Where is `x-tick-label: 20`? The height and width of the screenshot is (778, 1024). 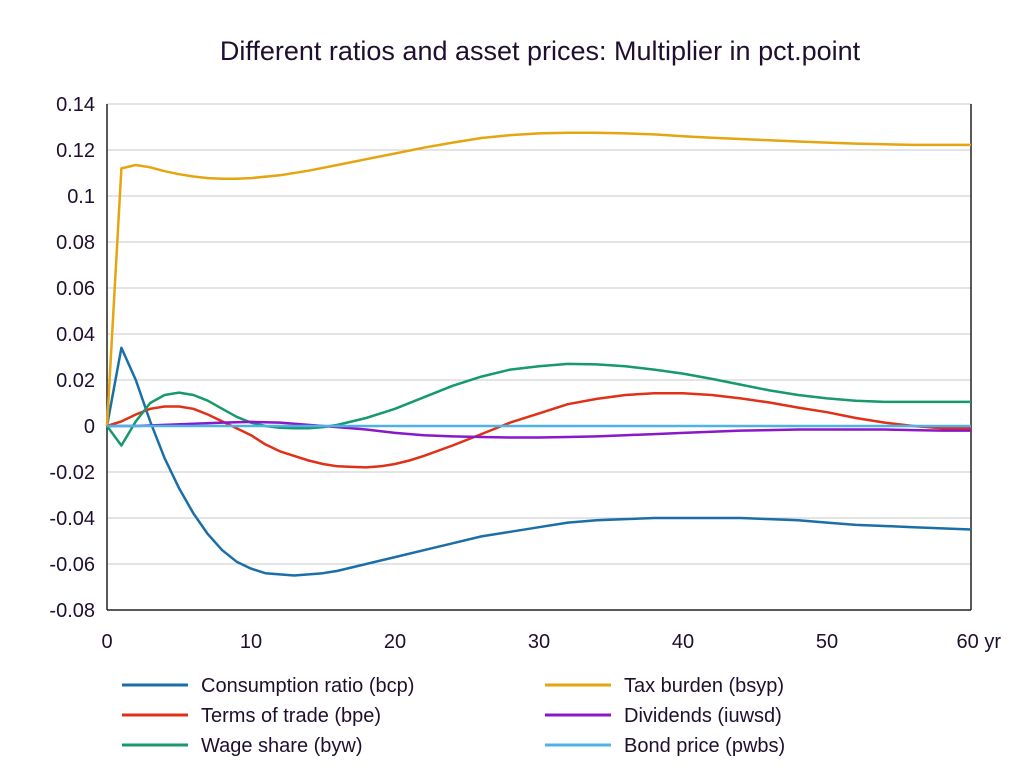
x-tick-label: 20 is located at coordinates (395, 642).